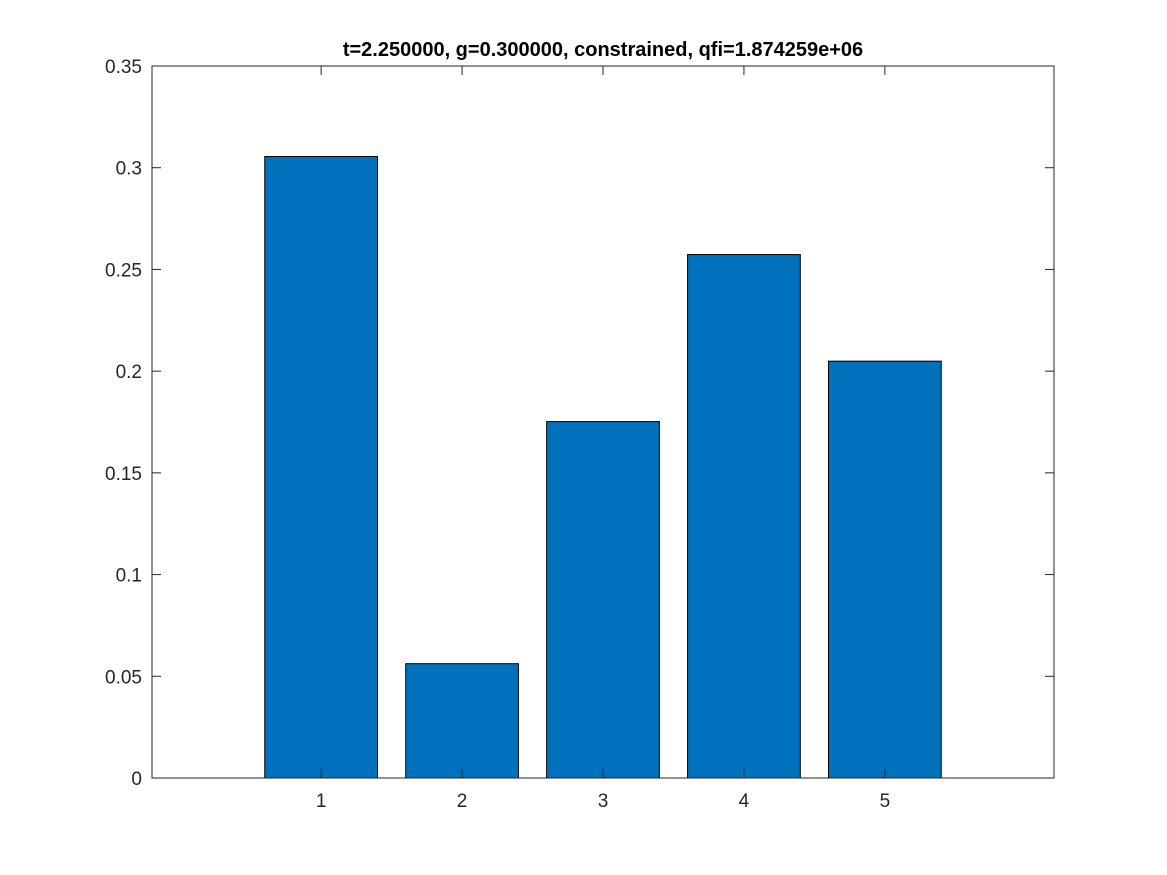 The width and height of the screenshot is (1167, 875). What do you see at coordinates (123, 474) in the screenshot?
I see `y-tick-label: 0.15` at bounding box center [123, 474].